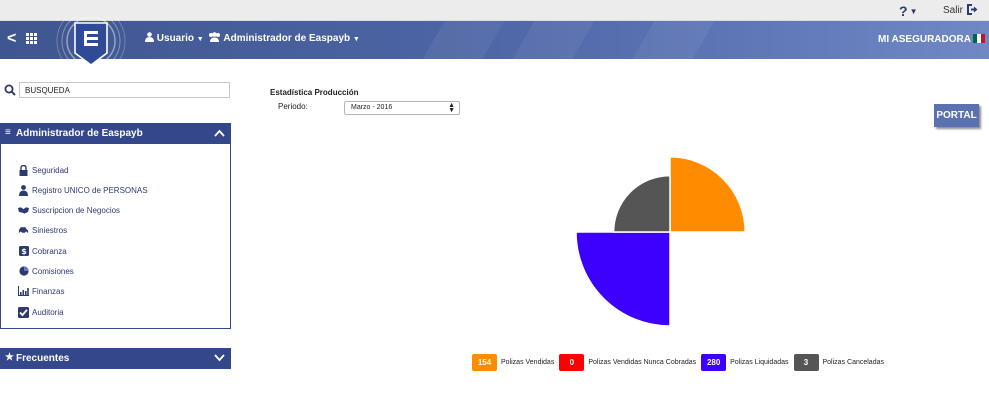  What do you see at coordinates (8, 132) in the screenshot?
I see `list-icon: ≡` at bounding box center [8, 132].